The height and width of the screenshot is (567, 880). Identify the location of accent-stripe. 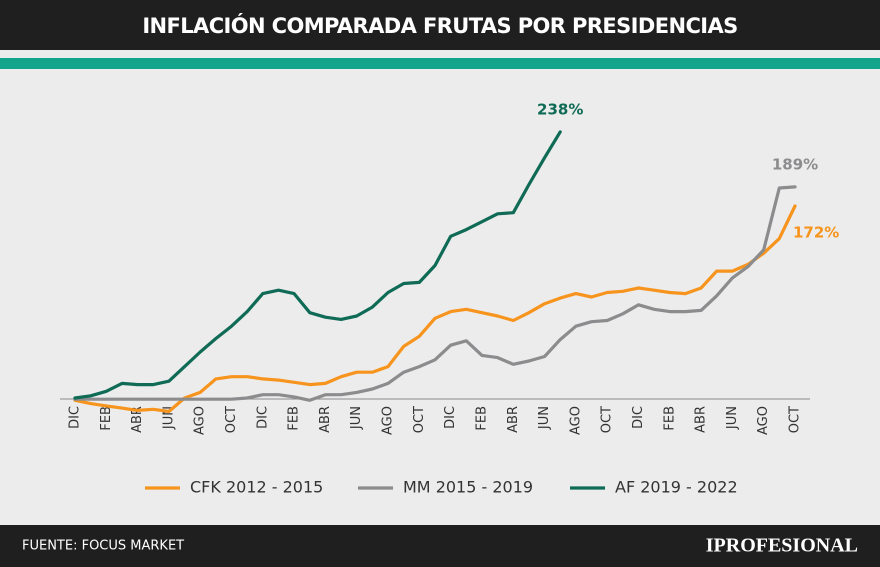
(440, 63).